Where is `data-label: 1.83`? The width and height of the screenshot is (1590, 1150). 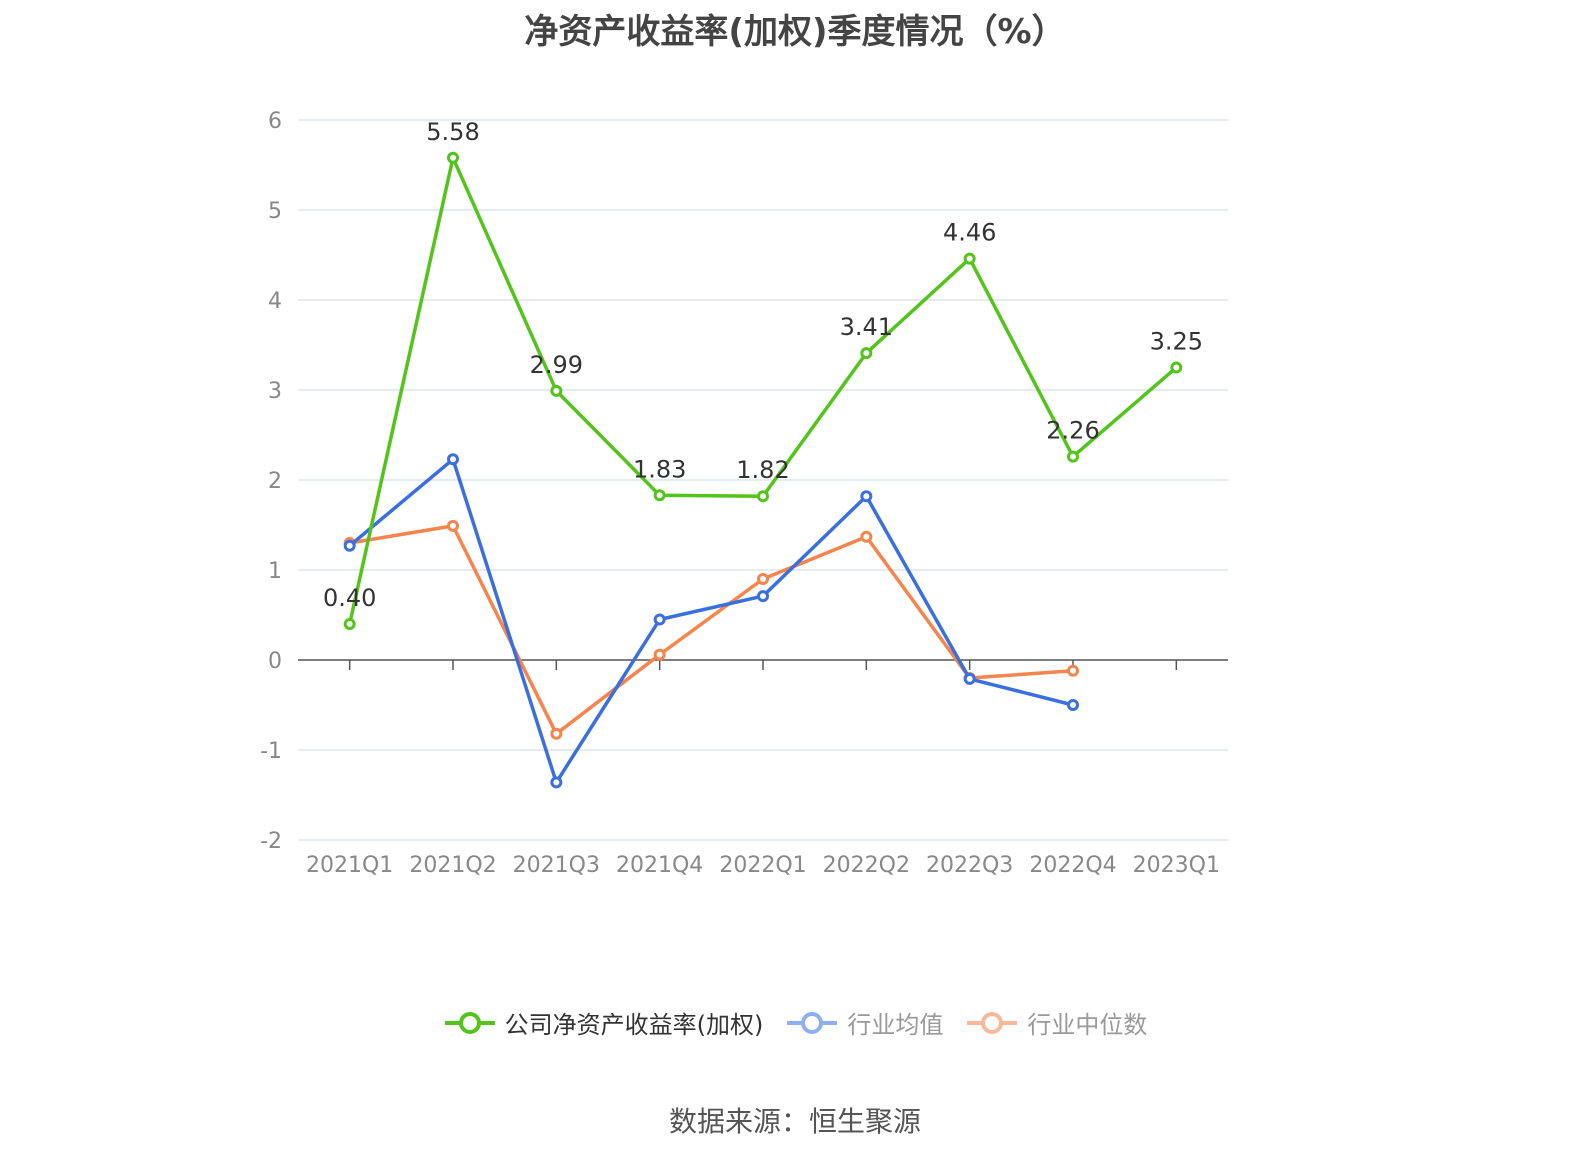
data-label: 1.83 is located at coordinates (659, 469).